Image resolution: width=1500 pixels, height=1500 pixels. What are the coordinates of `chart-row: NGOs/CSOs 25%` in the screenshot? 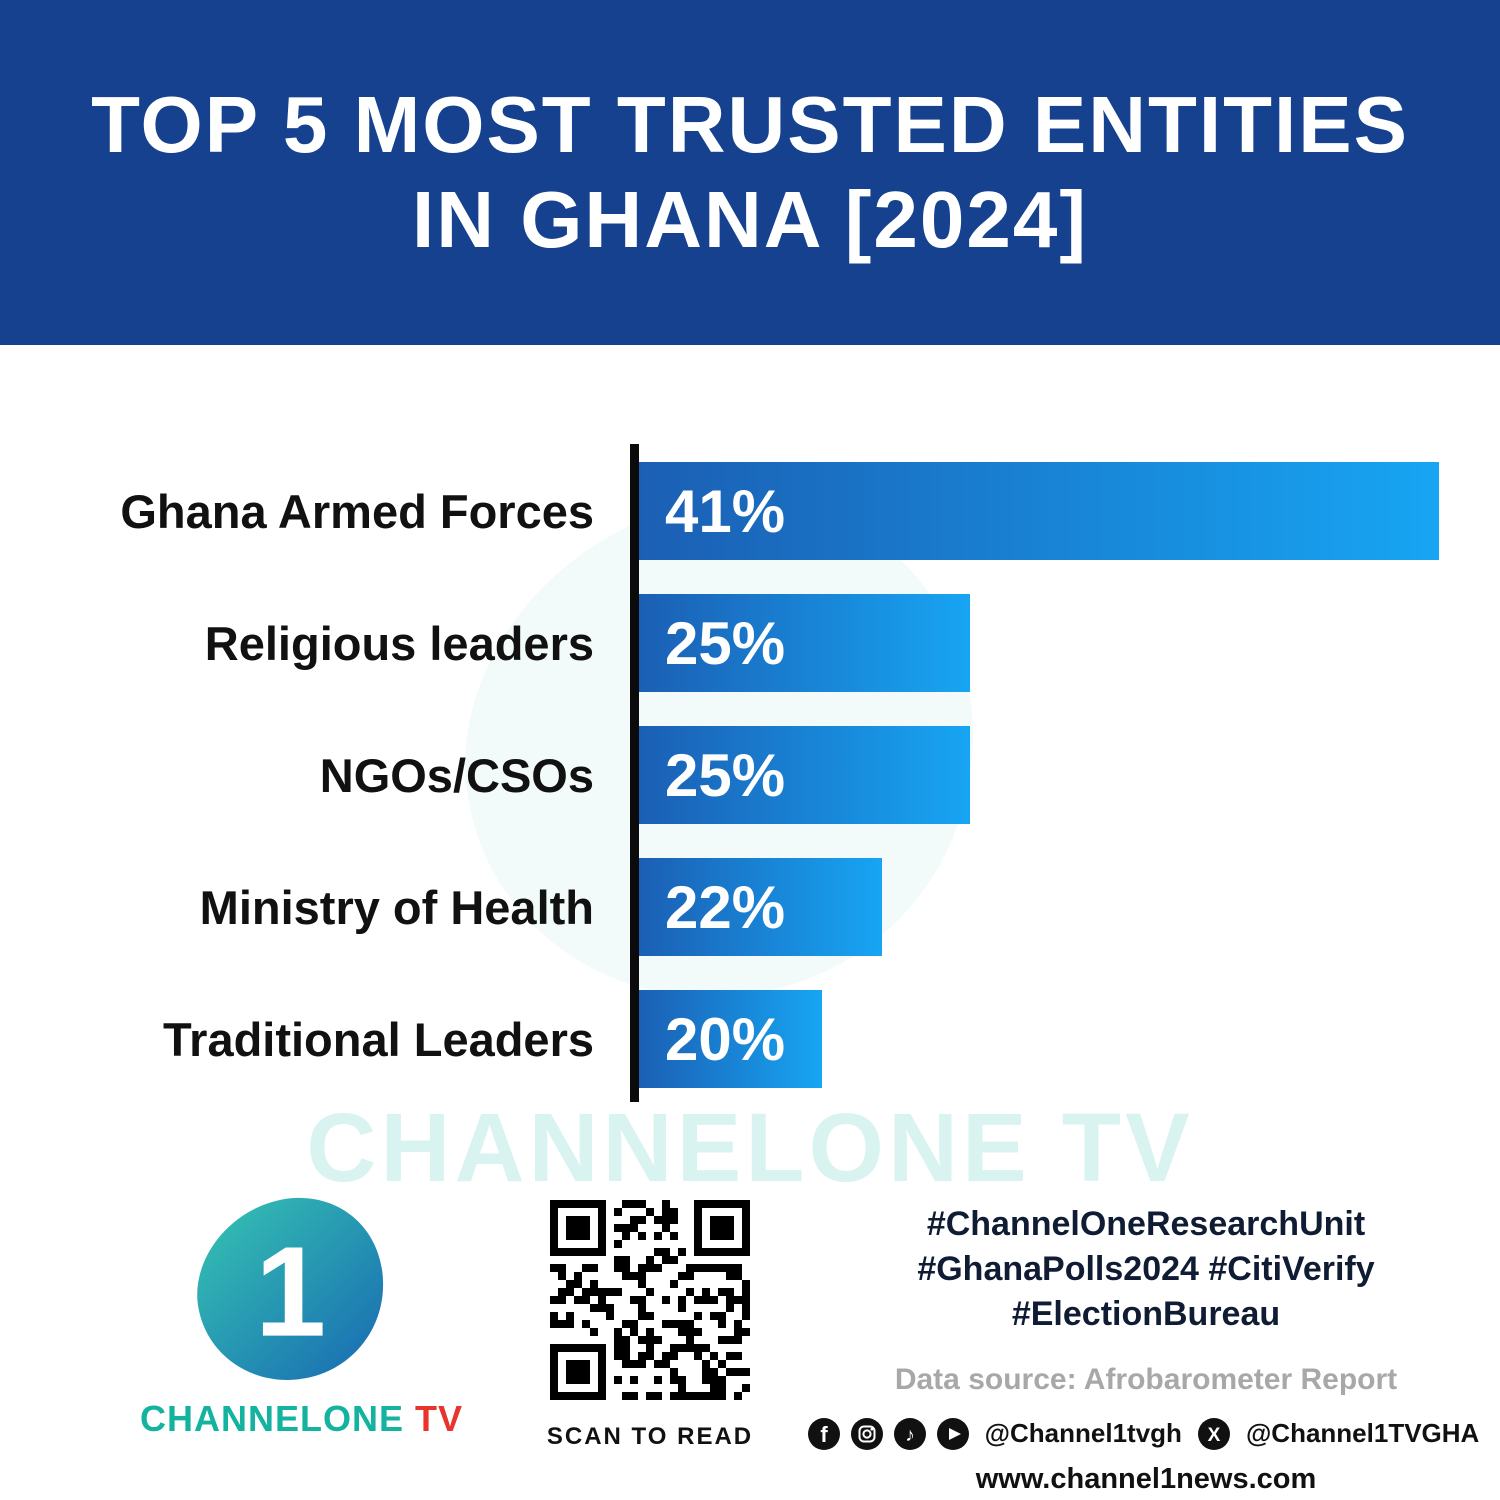 It's located at (750, 775).